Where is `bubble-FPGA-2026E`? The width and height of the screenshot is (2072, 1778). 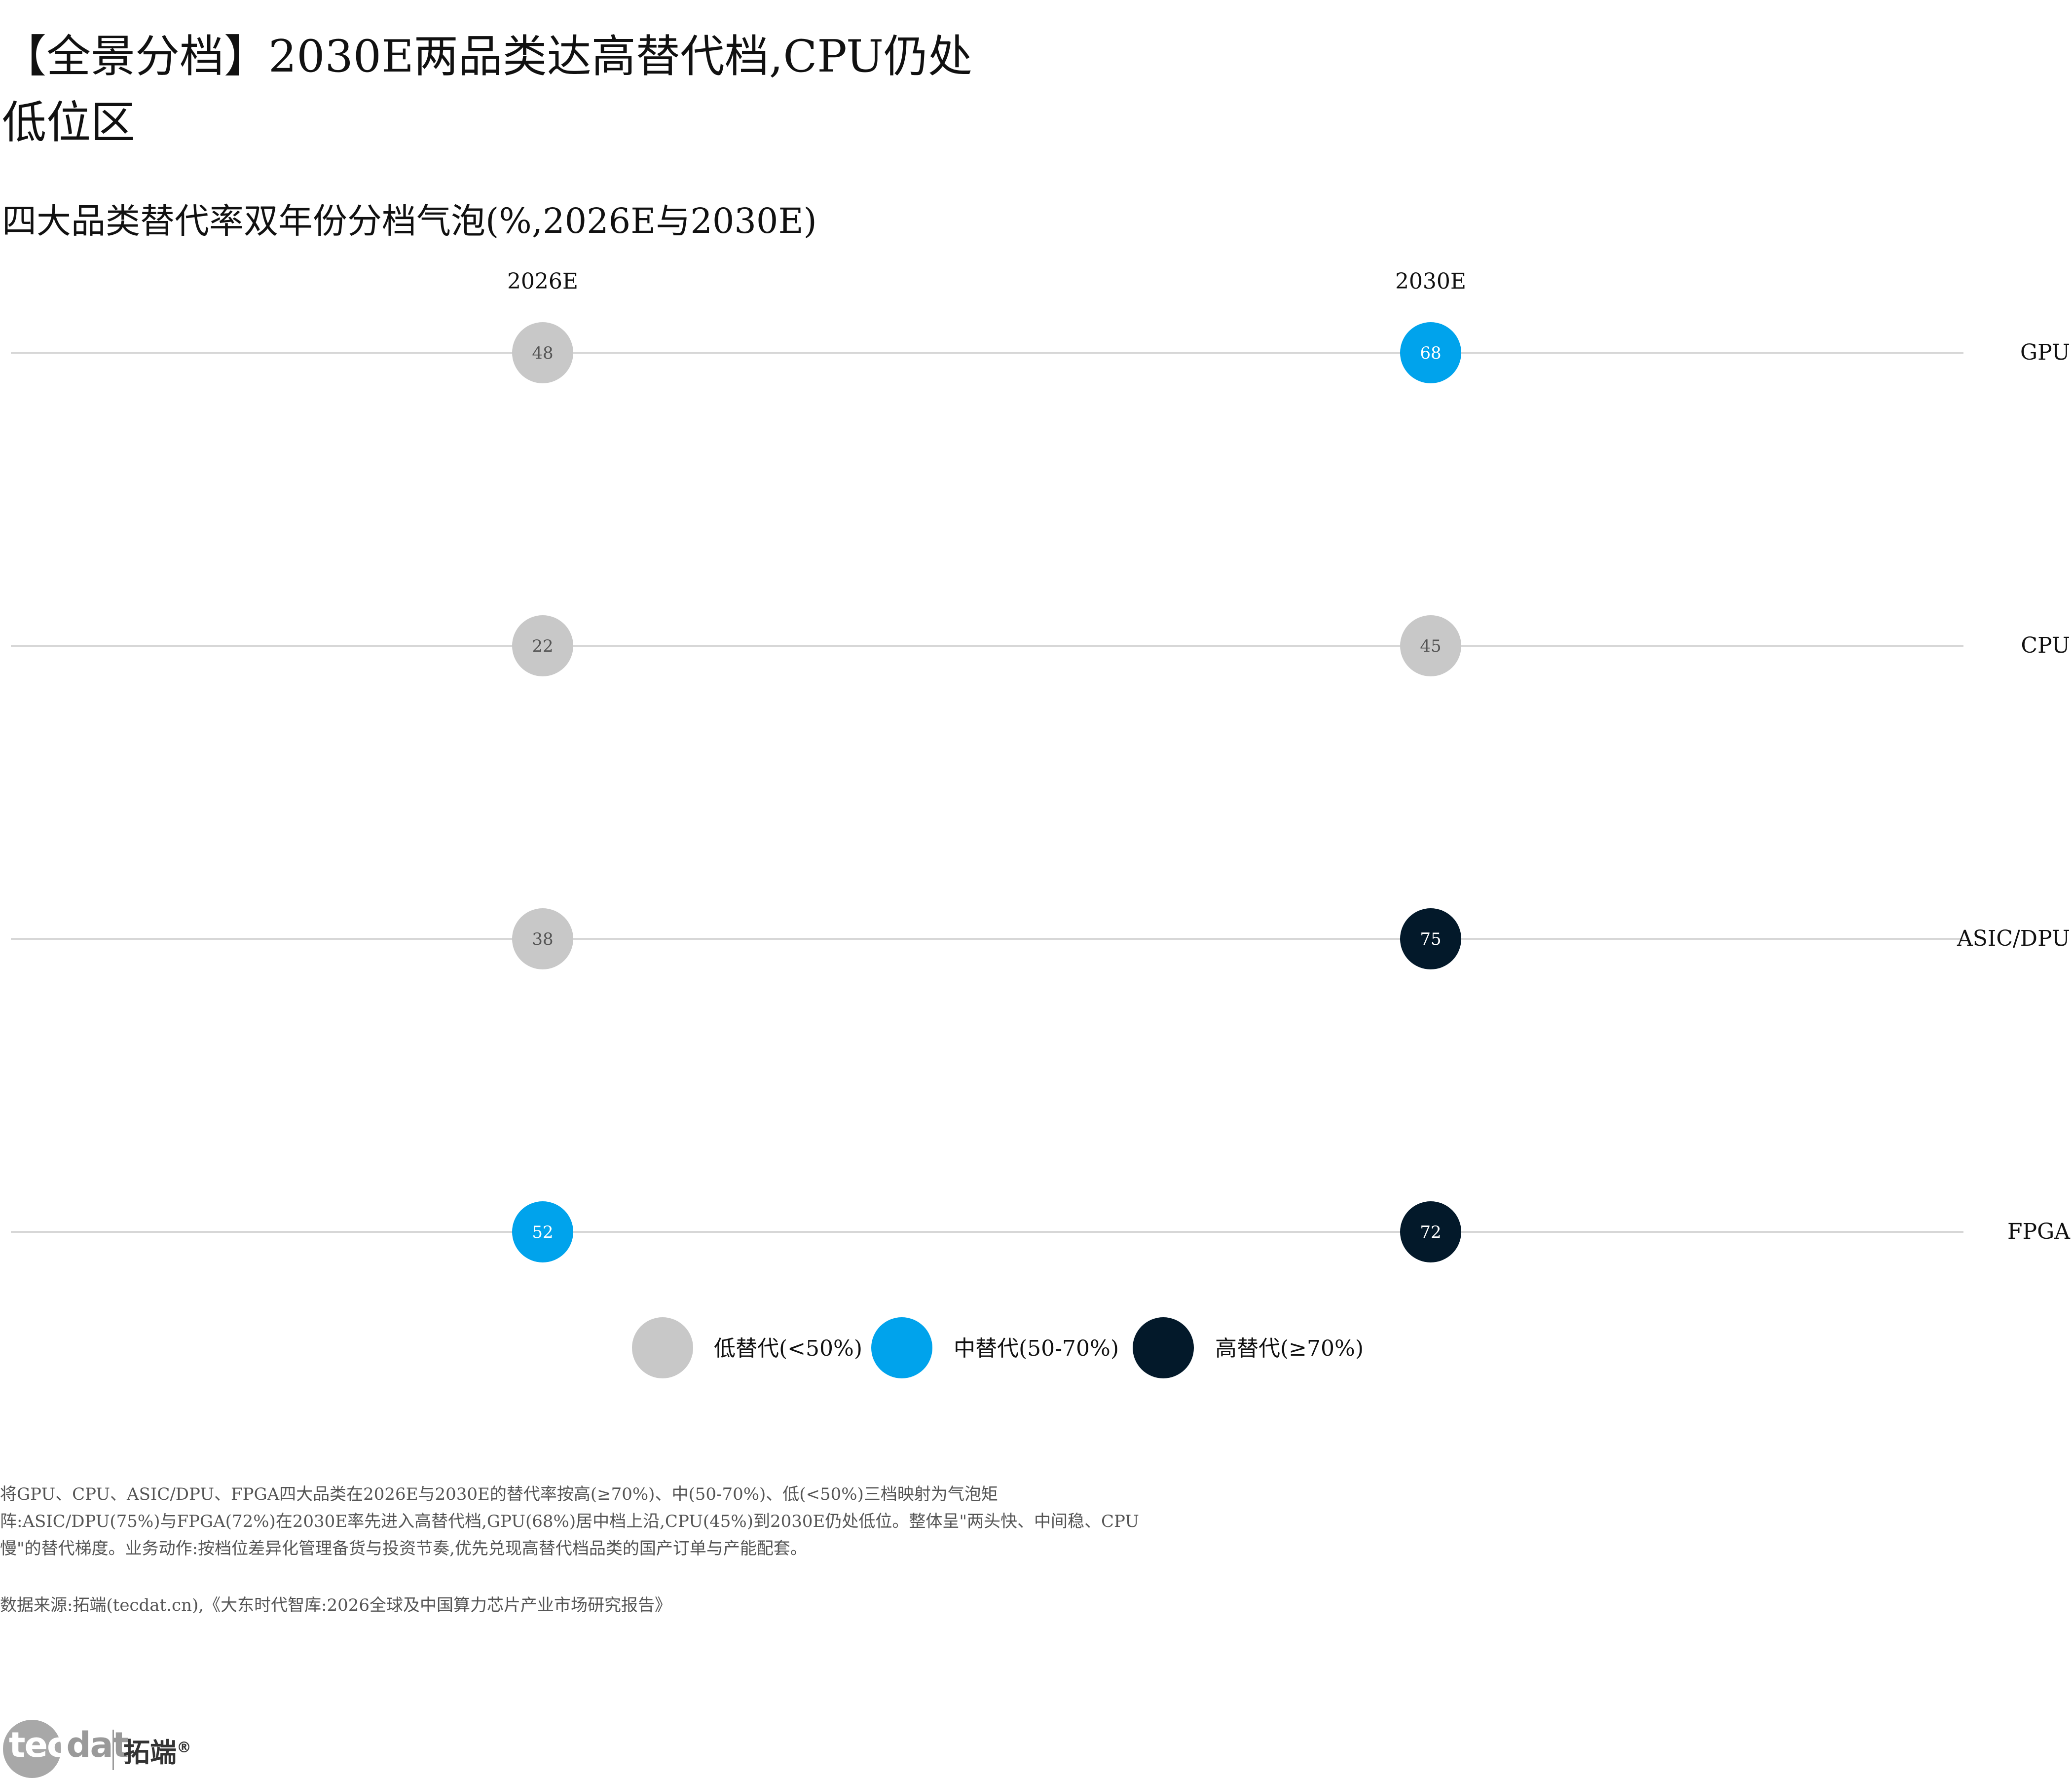 bubble-FPGA-2026E is located at coordinates (543, 1231).